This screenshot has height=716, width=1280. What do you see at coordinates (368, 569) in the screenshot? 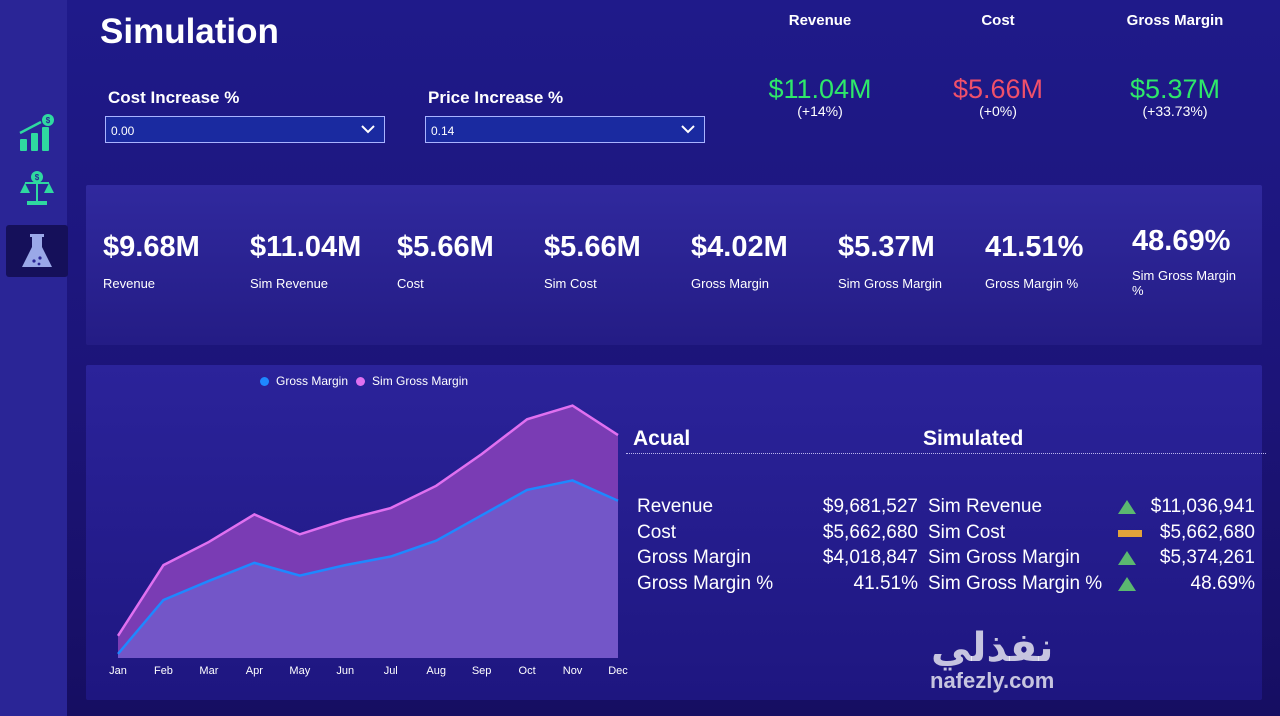
I see `area-gross-margin` at bounding box center [368, 569].